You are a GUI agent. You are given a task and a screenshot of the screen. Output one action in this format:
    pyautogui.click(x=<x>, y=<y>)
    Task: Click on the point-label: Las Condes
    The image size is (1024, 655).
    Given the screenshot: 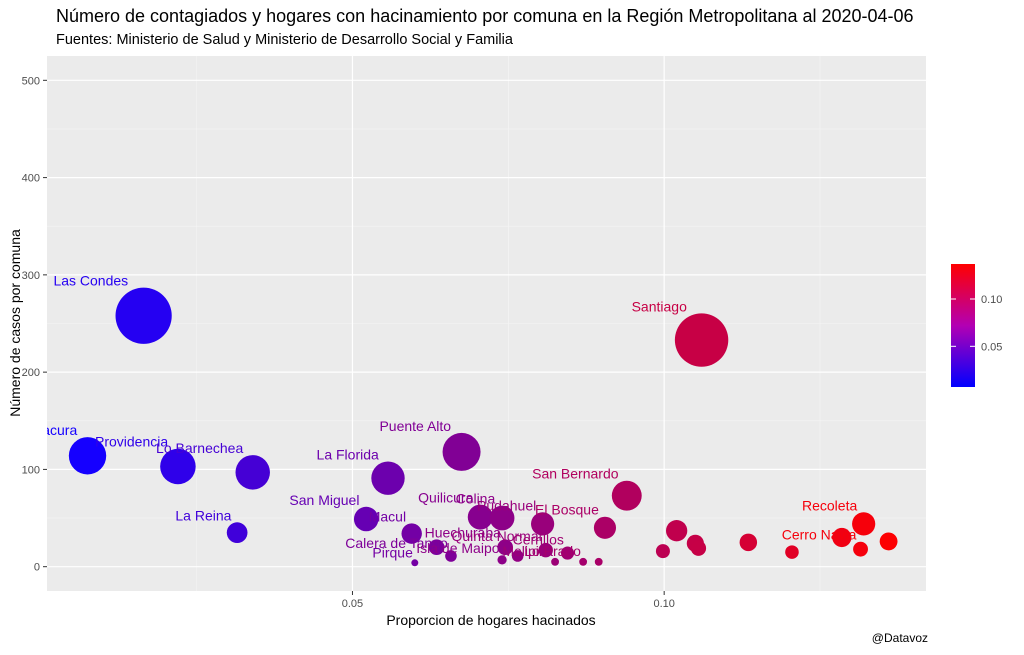 What is the action you would take?
    pyautogui.click(x=90, y=281)
    